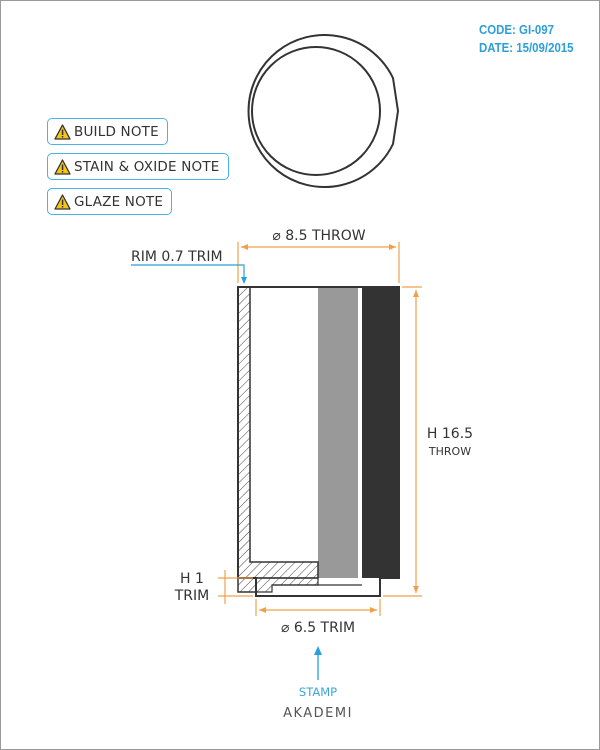  I want to click on build-note-button: BUILD NOTE, so click(107, 131).